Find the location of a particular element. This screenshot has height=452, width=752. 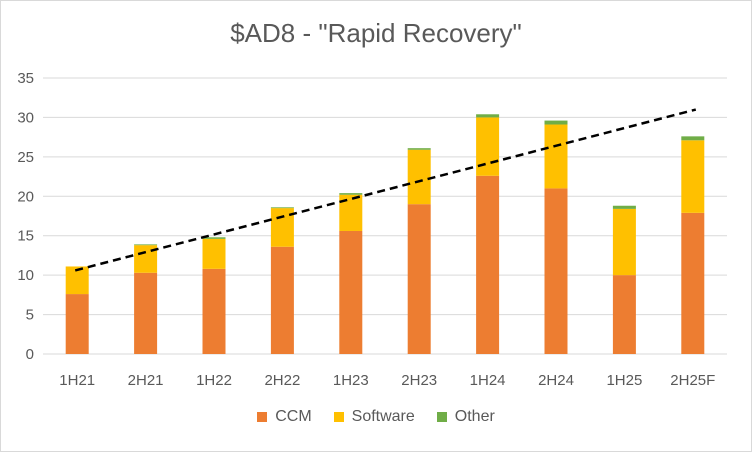

x-tick-label: 2H25F is located at coordinates (692, 380).